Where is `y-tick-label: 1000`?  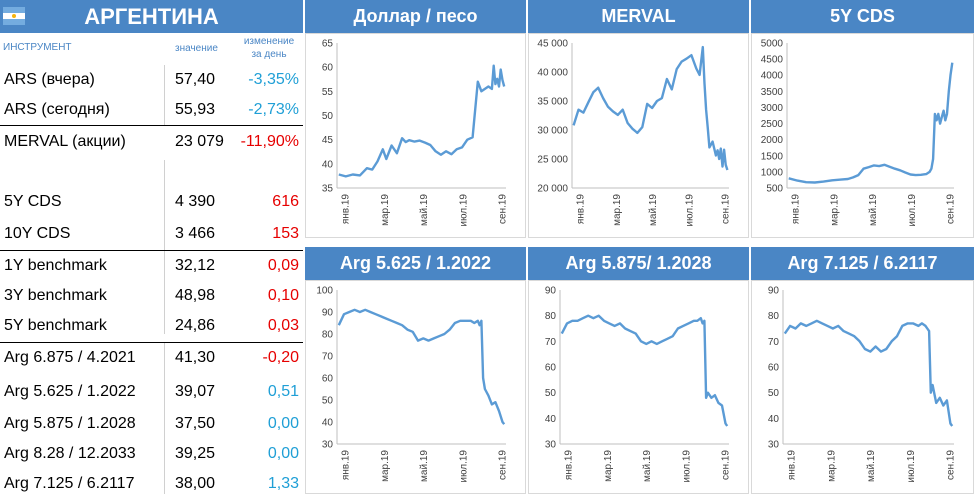 y-tick-label: 1000 is located at coordinates (772, 172).